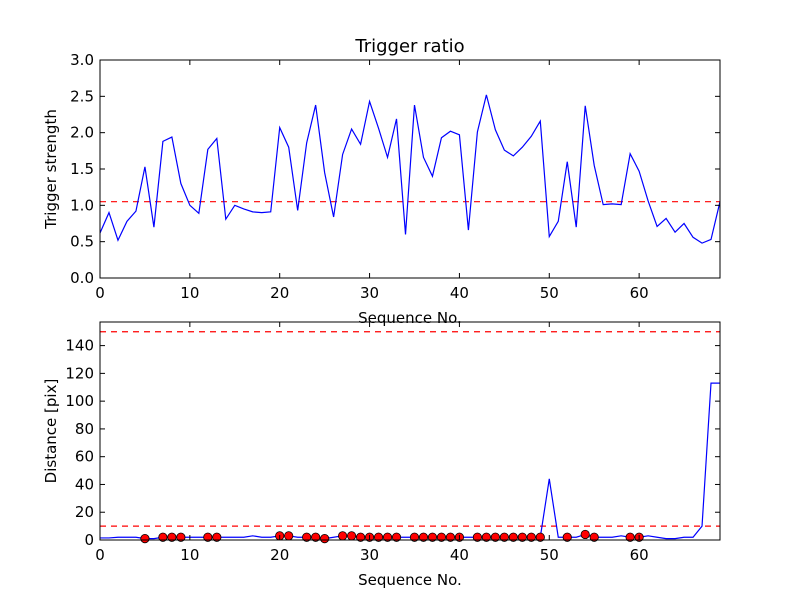 This screenshot has height=600, width=800. Describe the element at coordinates (82, 133) in the screenshot. I see `y-tick-label: 2.0` at that location.